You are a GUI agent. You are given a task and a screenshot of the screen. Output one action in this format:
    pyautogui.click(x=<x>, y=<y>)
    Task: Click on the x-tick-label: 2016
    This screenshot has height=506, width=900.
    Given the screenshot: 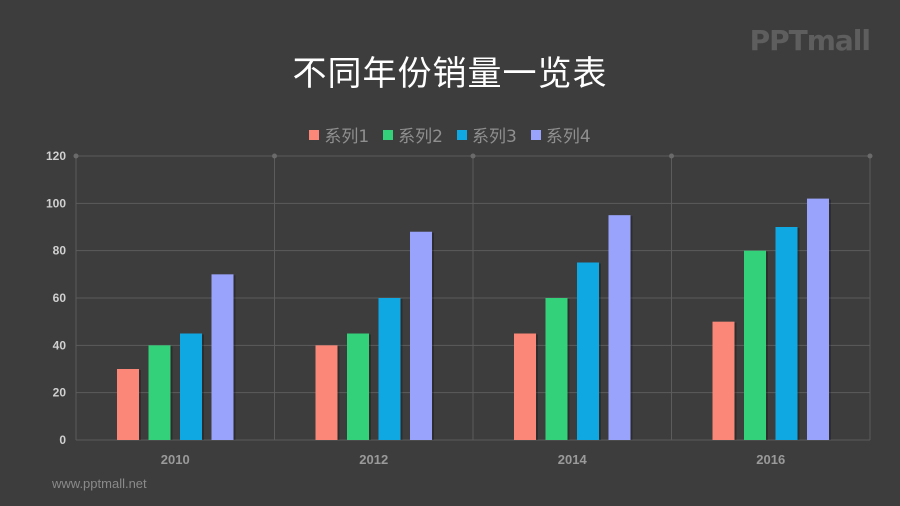 What is the action you would take?
    pyautogui.click(x=770, y=459)
    